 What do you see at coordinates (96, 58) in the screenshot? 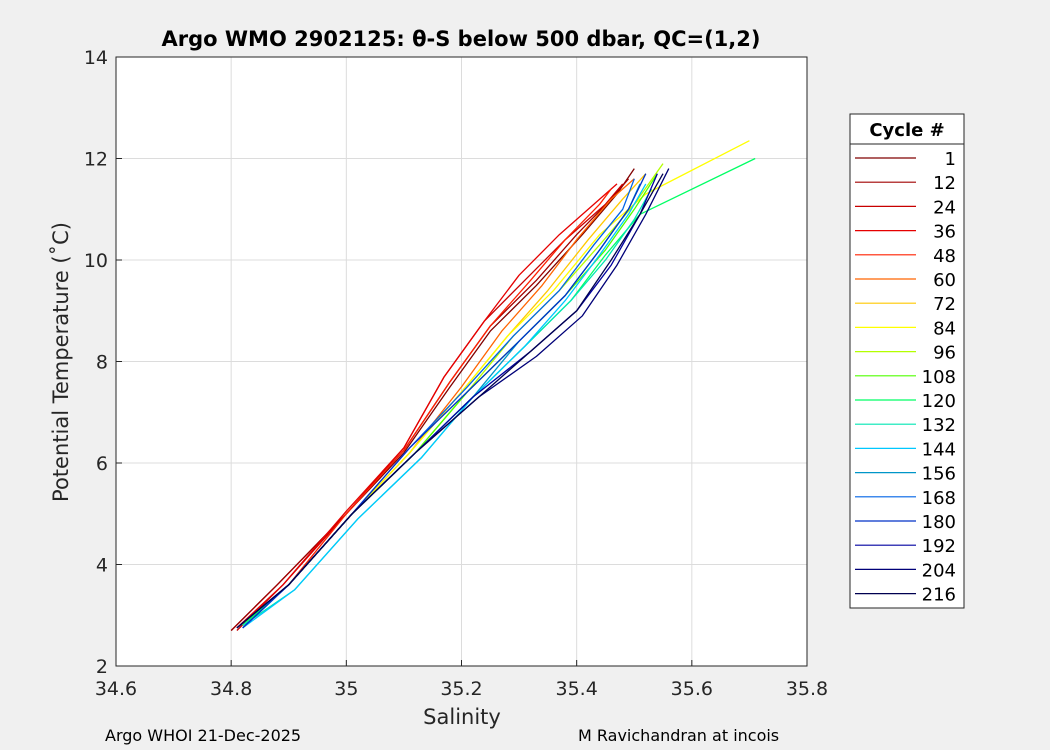
I see `y-tick-label: 14` at bounding box center [96, 58].